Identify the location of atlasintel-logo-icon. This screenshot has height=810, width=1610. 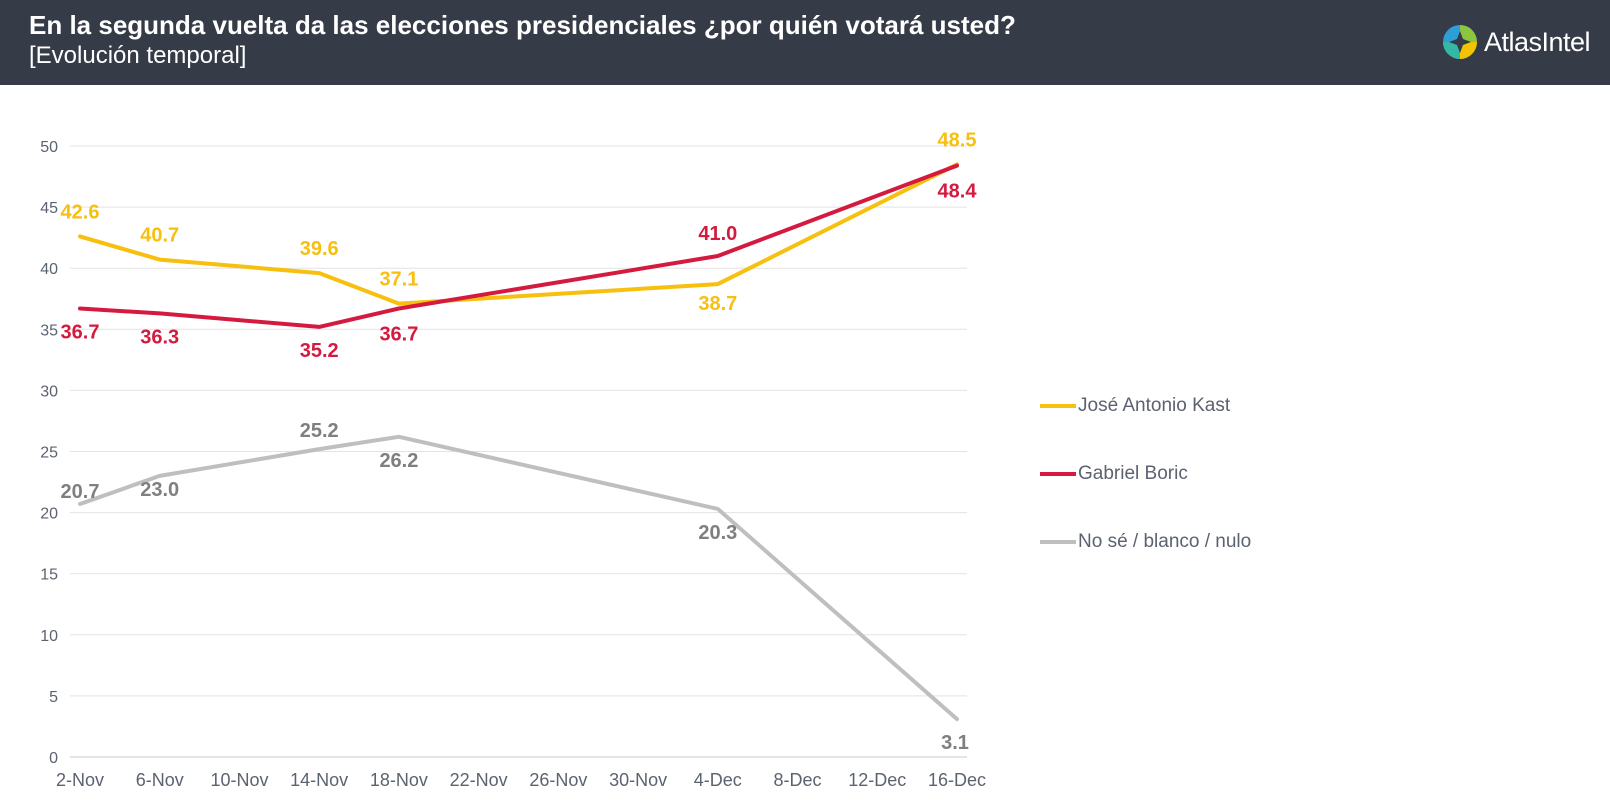
(1460, 42).